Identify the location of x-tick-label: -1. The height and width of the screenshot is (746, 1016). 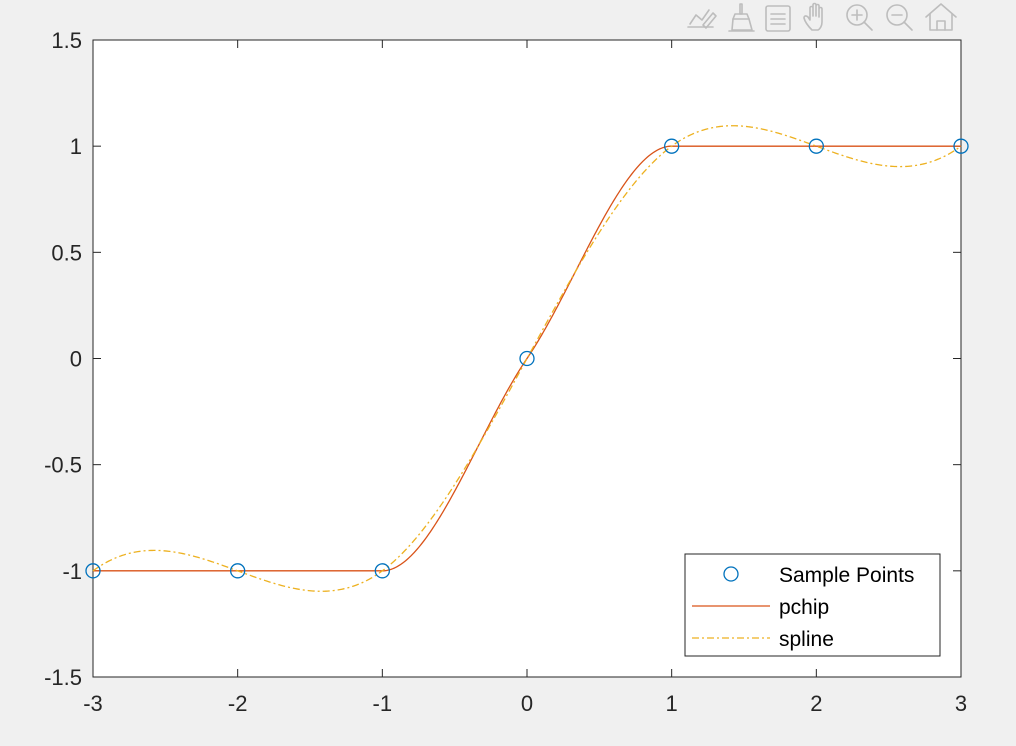
(383, 703).